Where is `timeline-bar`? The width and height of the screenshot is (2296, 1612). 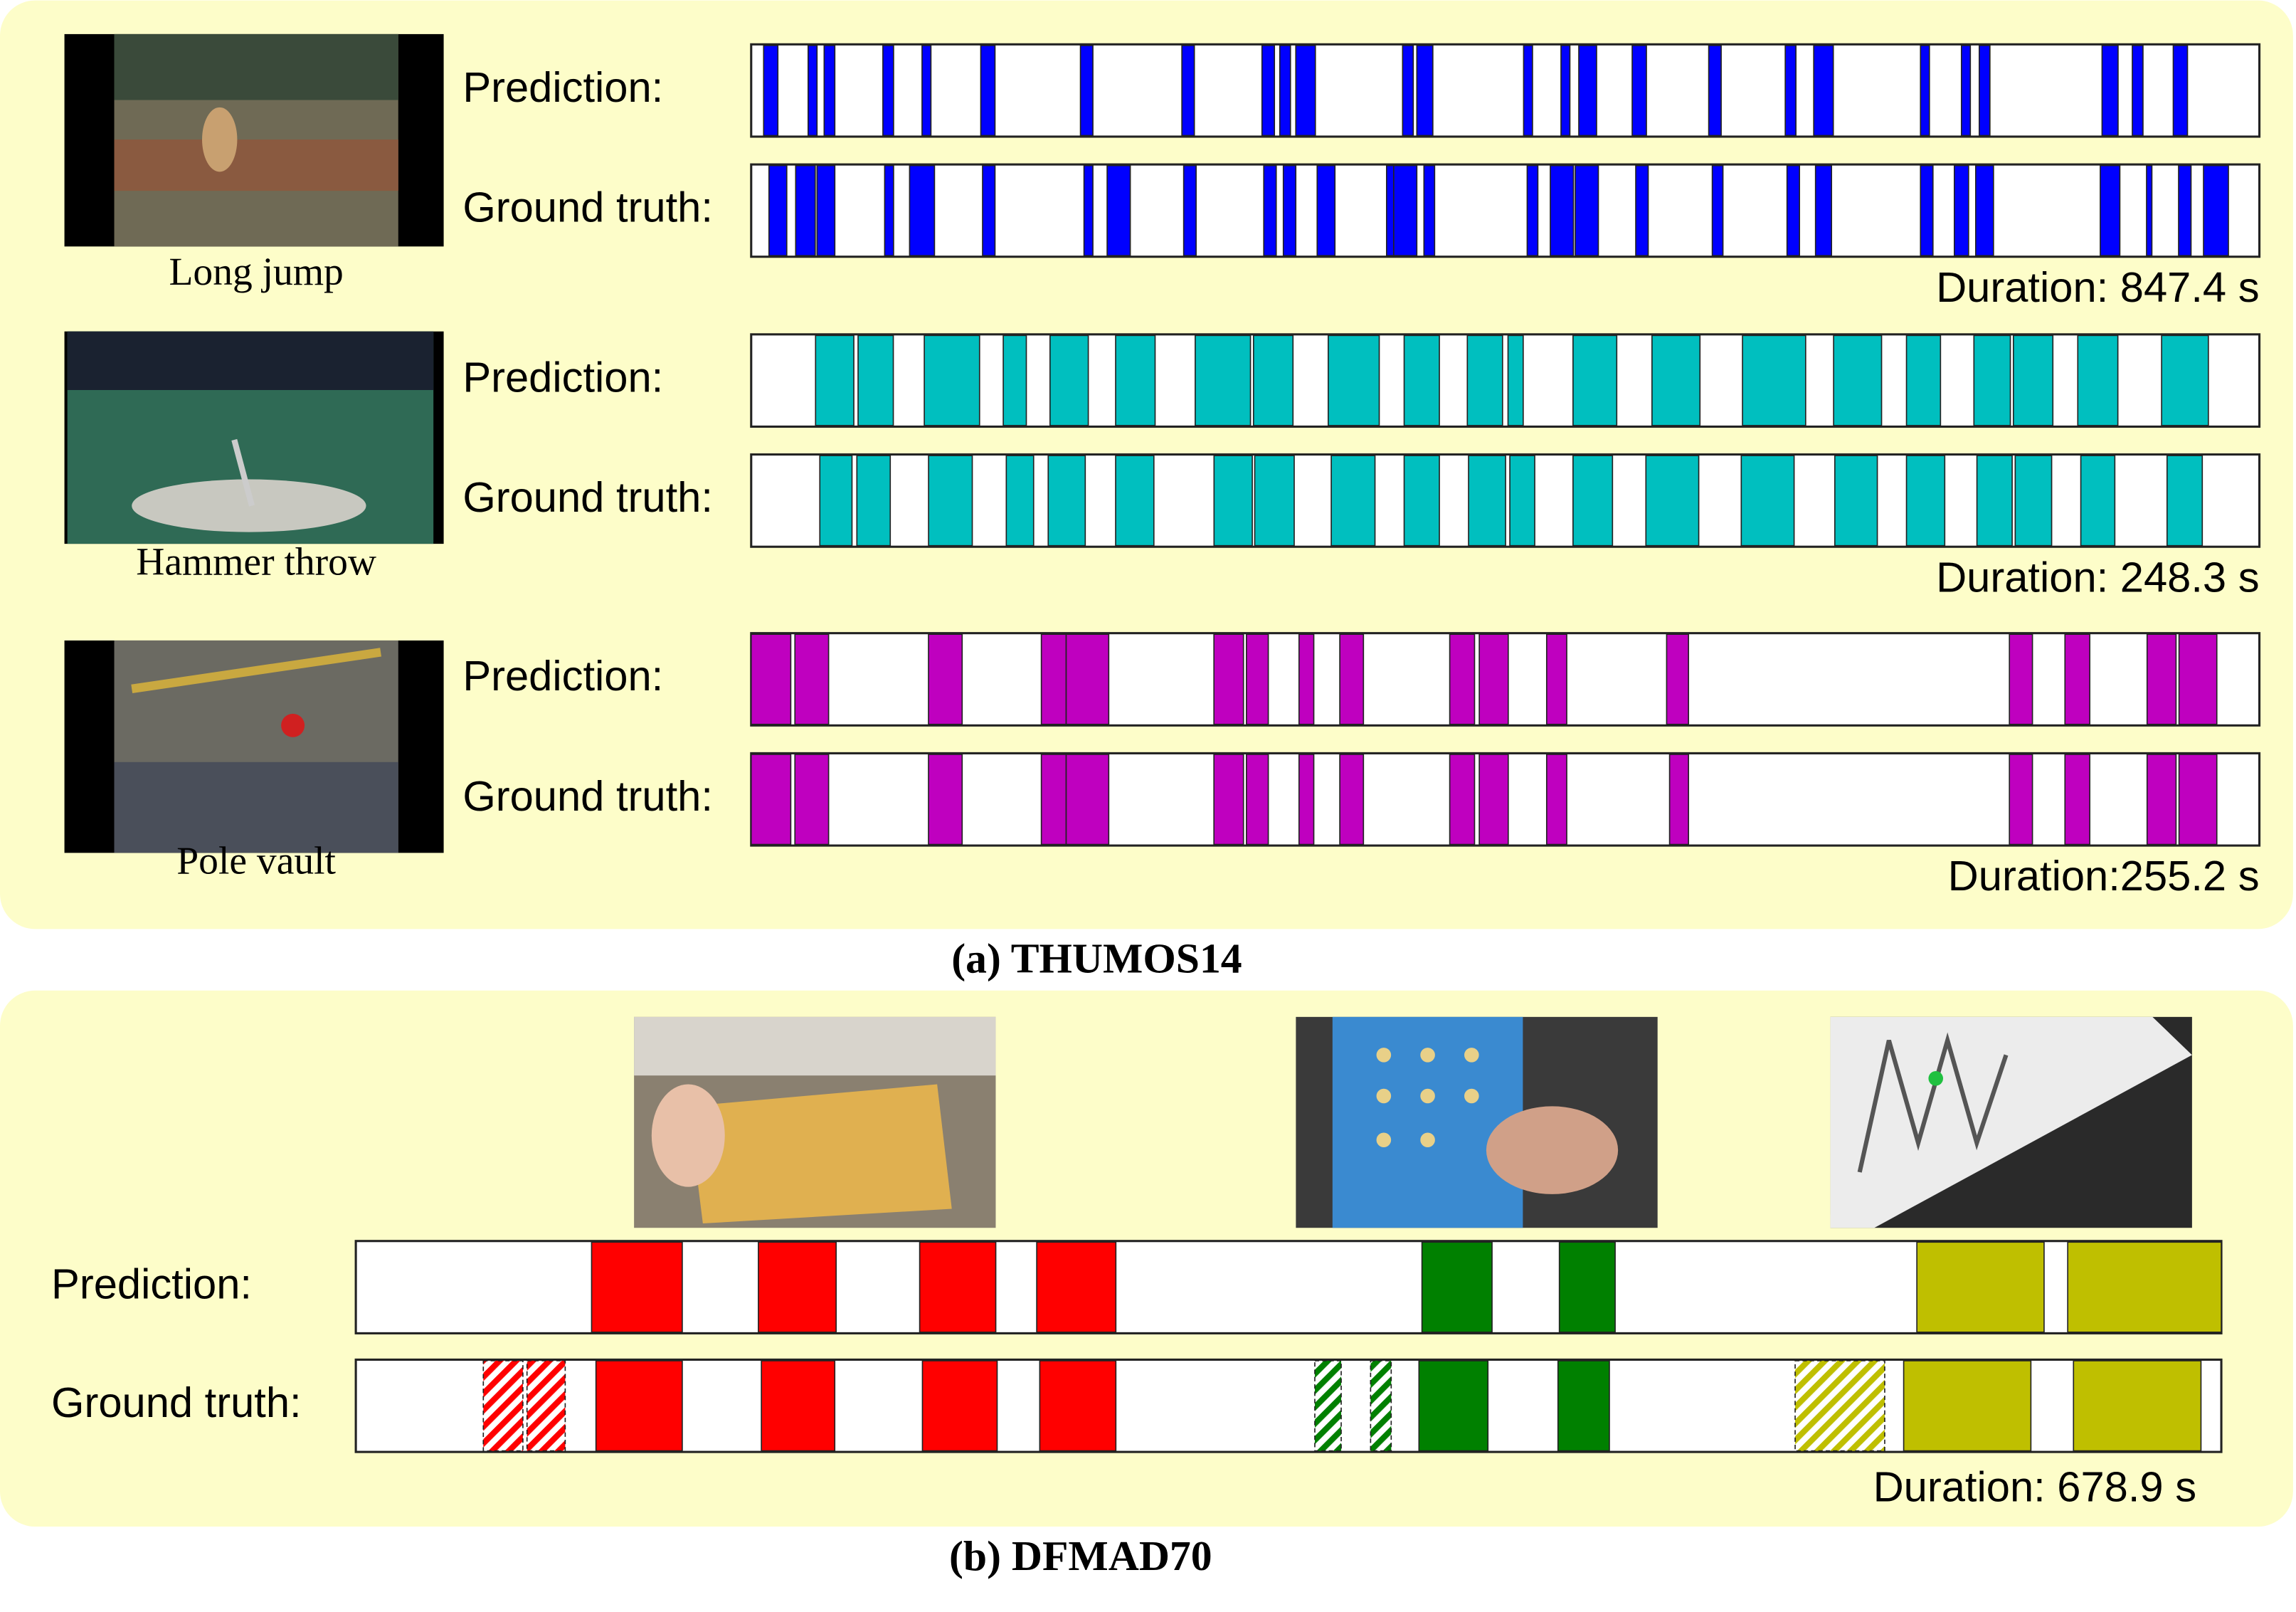
timeline-bar is located at coordinates (1505, 210).